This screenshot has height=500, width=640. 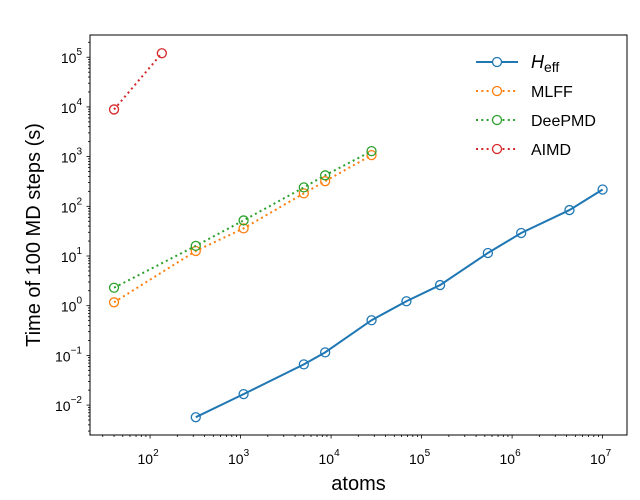 I want to click on y-tick-exponent: −1, so click(x=77, y=350).